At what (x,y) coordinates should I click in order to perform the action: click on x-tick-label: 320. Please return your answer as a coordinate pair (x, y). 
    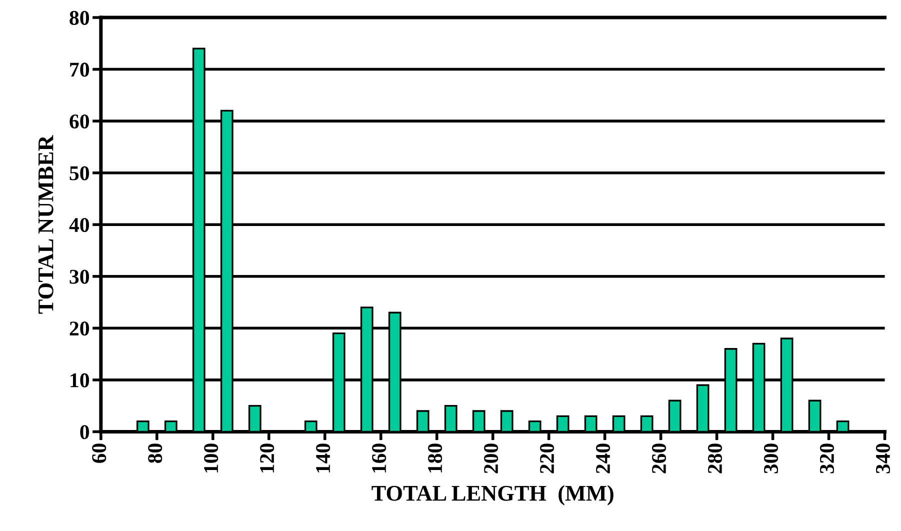
    Looking at the image, I should click on (827, 459).